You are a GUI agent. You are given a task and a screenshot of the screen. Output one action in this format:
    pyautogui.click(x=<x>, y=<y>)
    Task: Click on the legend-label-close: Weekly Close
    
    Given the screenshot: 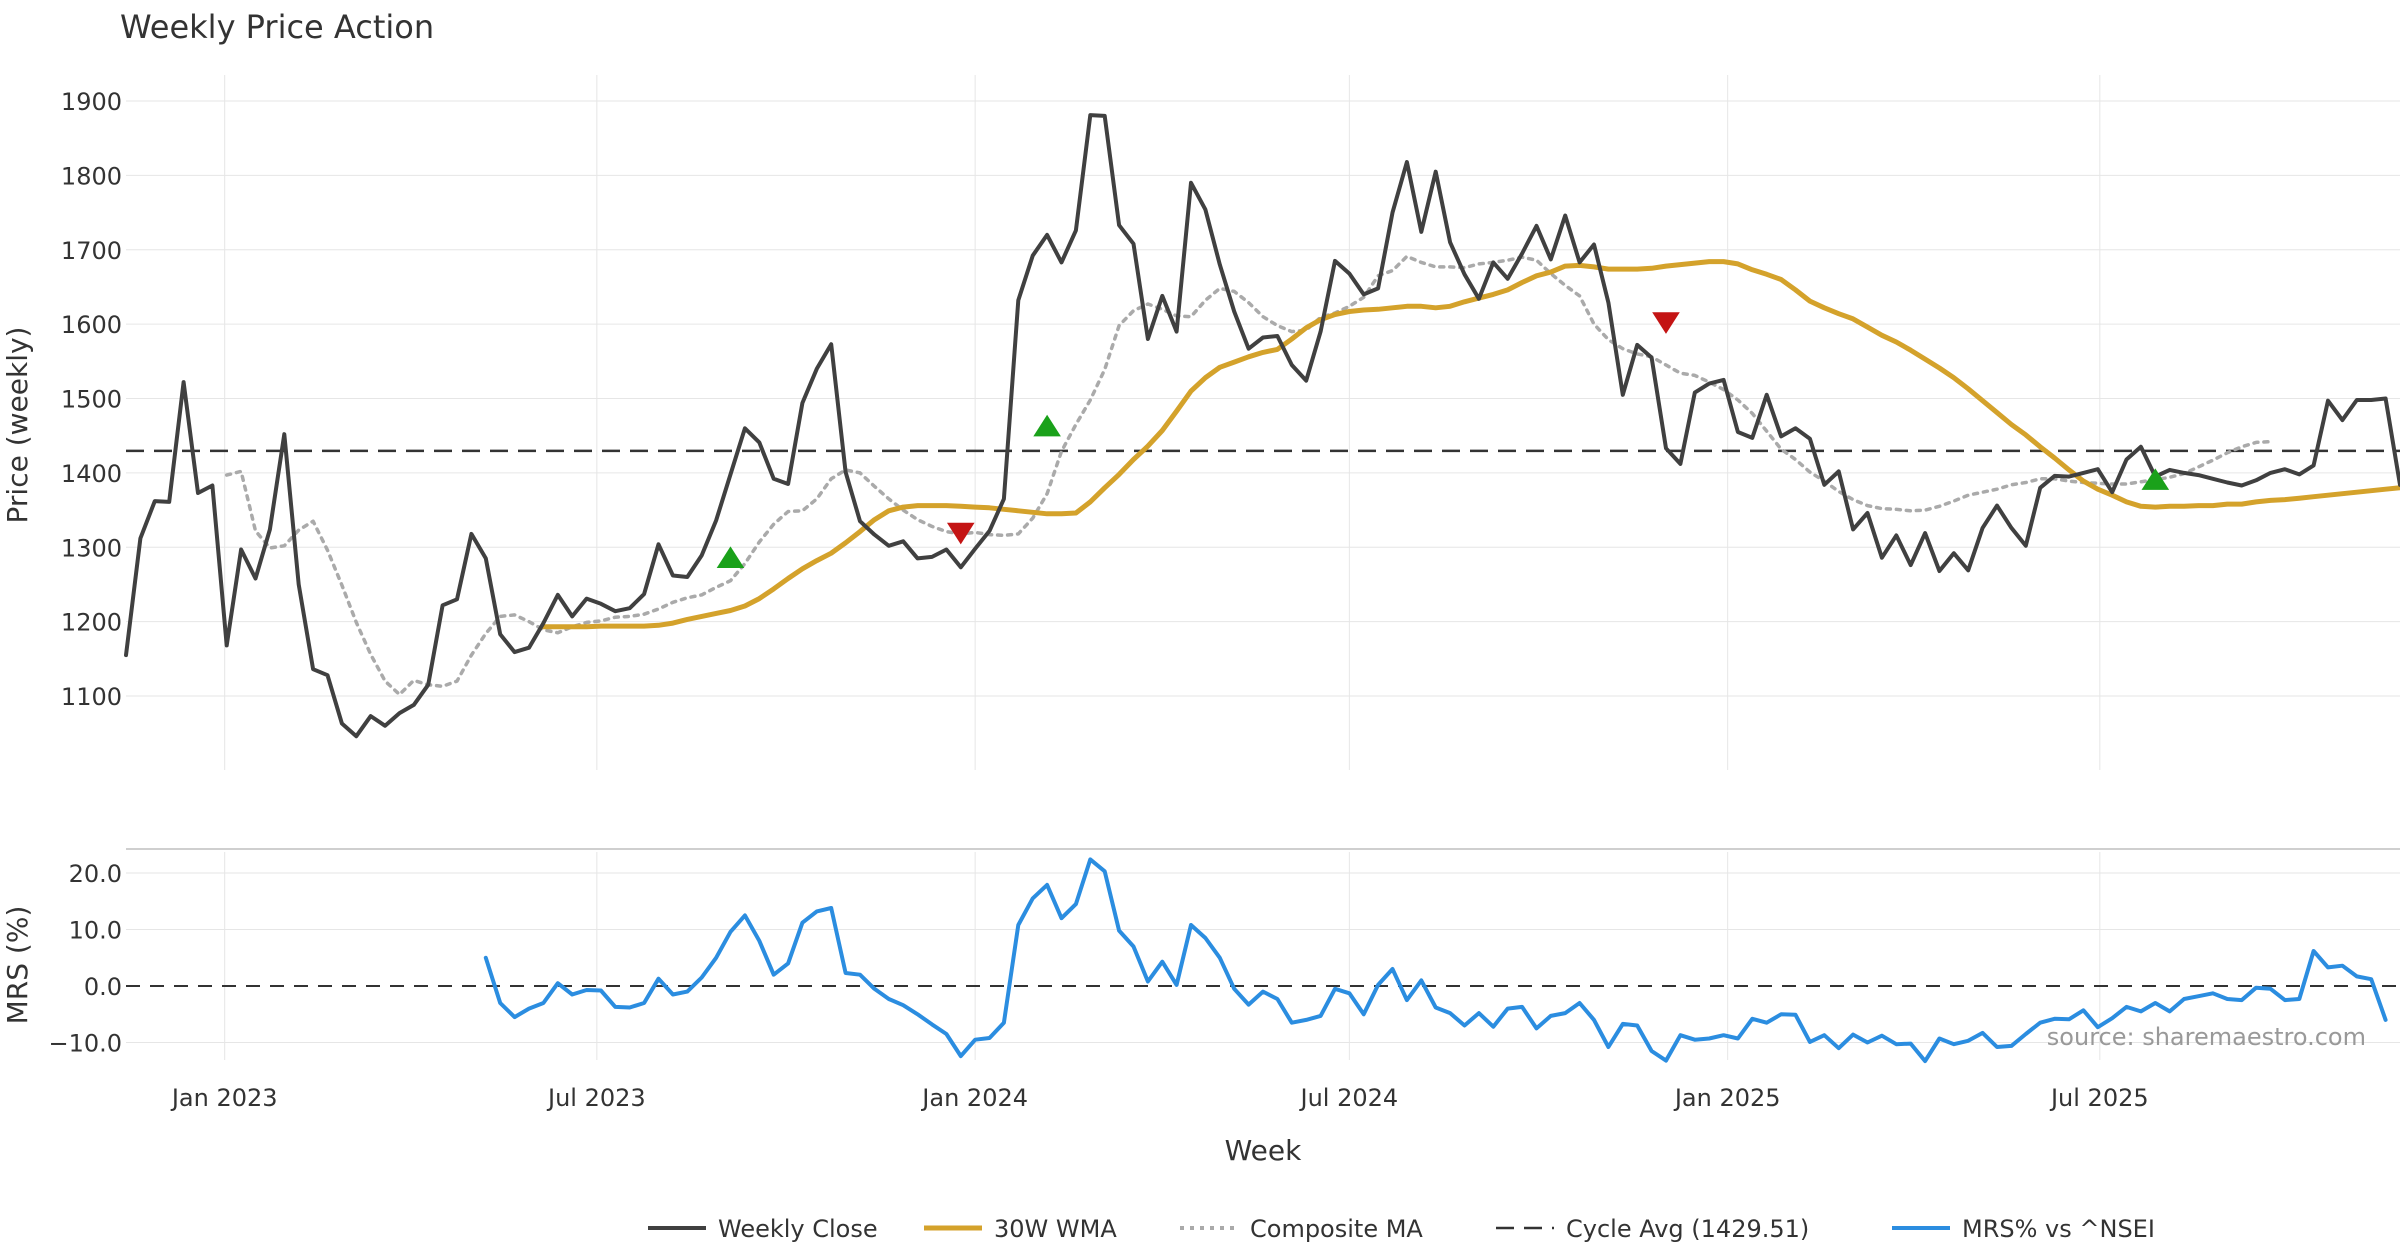 What is the action you would take?
    pyautogui.click(x=798, y=1229)
    